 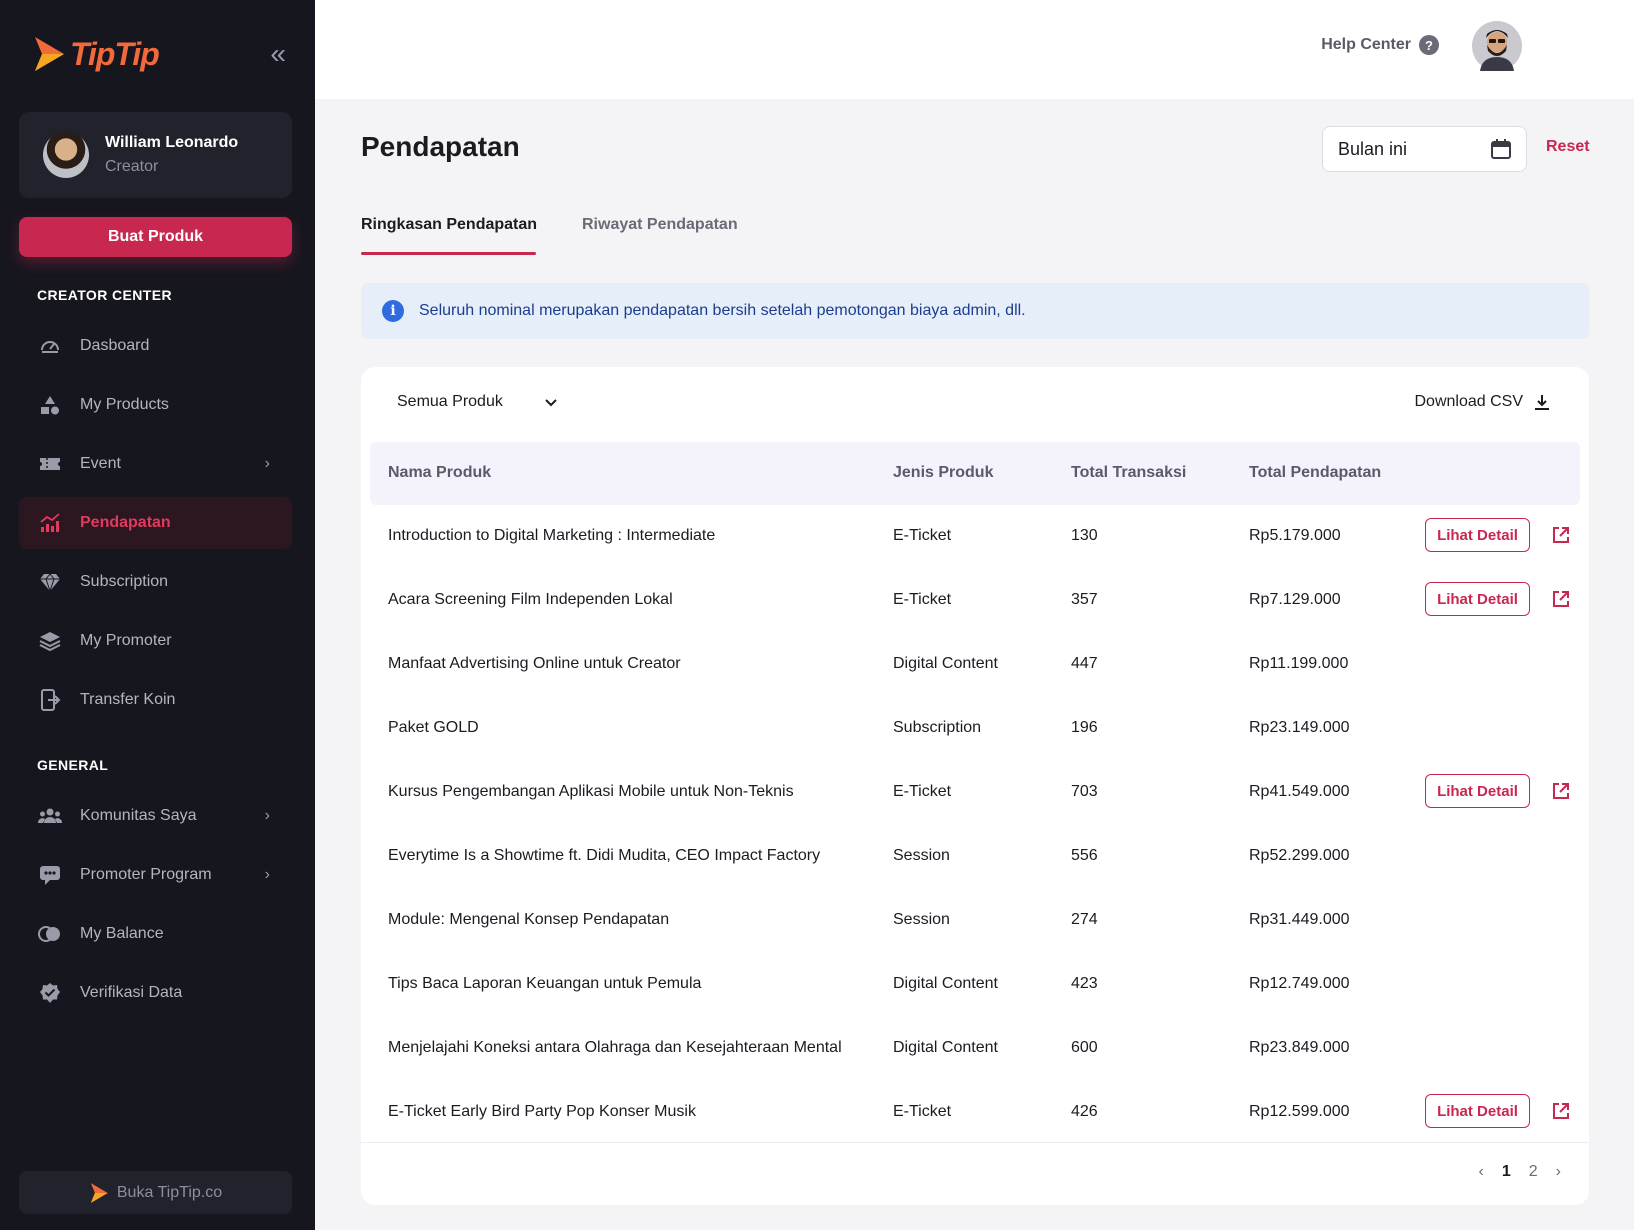 I want to click on product-type-cell: Subscription, so click(x=937, y=727).